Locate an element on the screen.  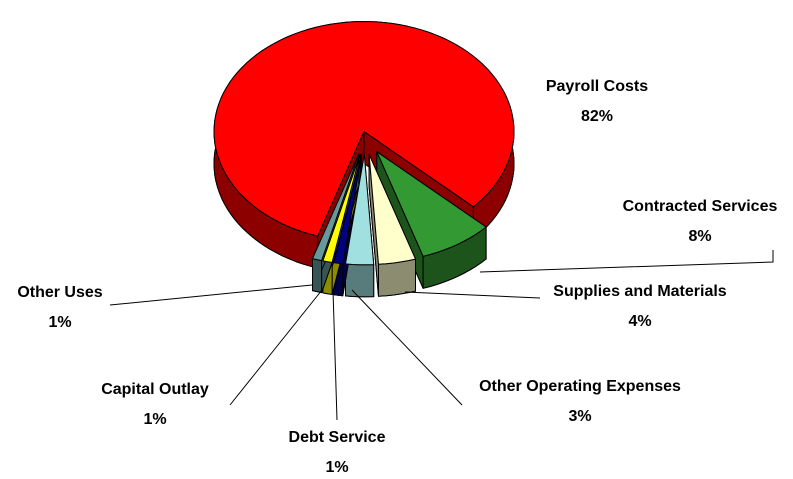
slice-label: Other Uses is located at coordinates (59, 292).